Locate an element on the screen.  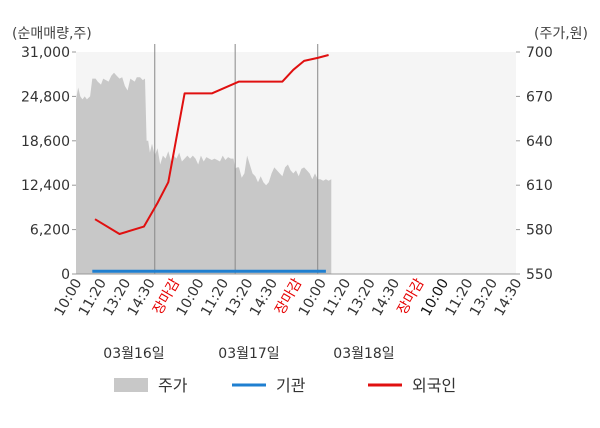
legend-label: 주가 is located at coordinates (173, 385).